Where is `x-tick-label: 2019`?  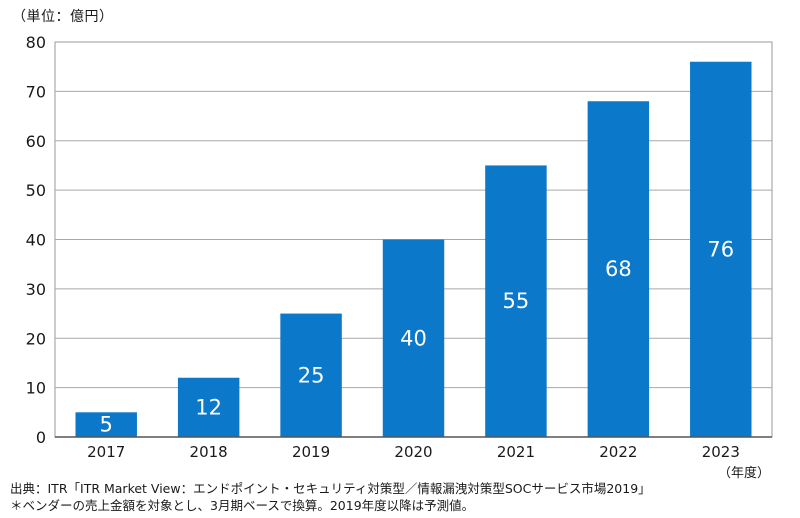 x-tick-label: 2019 is located at coordinates (311, 452).